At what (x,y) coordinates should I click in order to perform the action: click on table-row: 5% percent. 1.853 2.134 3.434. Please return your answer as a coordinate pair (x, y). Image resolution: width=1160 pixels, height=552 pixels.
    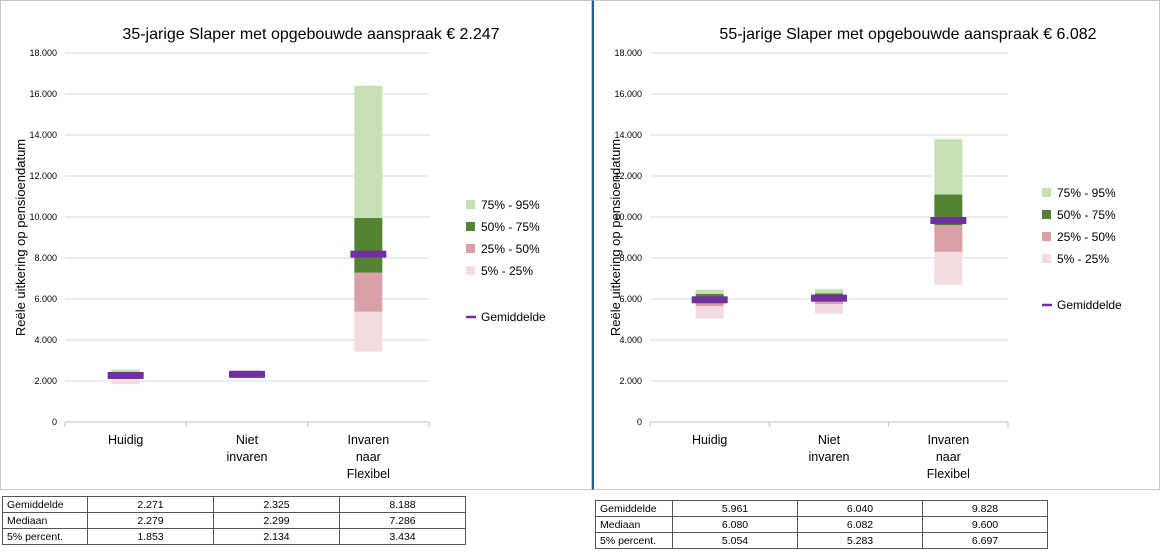
    Looking at the image, I should click on (234, 536).